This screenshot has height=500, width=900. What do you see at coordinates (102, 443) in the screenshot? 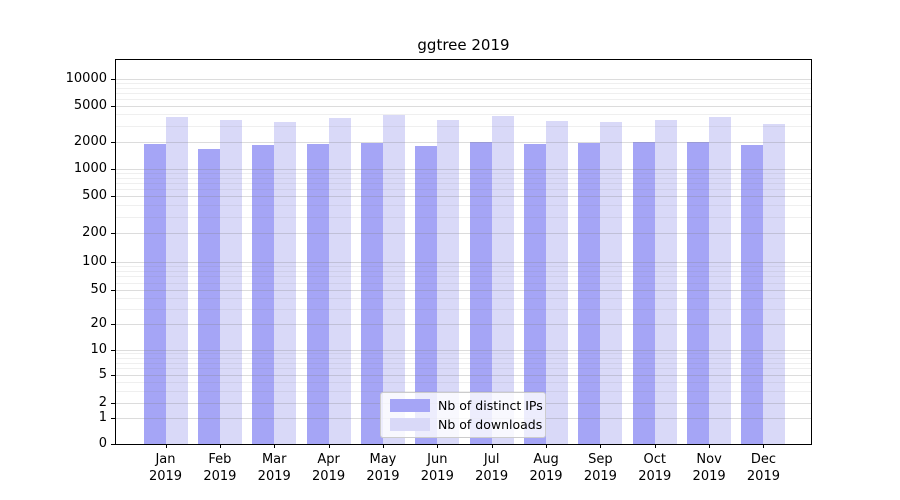
I see `y-tick-label: 0` at bounding box center [102, 443].